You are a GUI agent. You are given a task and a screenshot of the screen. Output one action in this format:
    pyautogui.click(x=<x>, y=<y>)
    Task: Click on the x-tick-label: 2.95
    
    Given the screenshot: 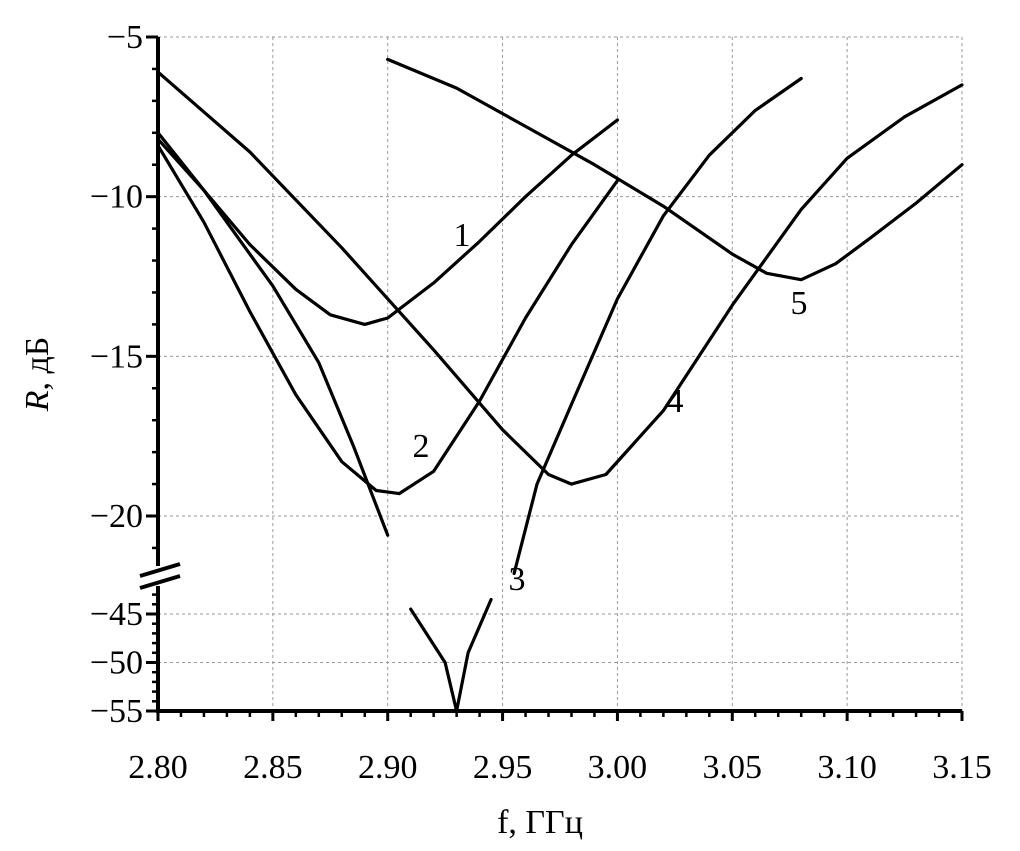 What is the action you would take?
    pyautogui.click(x=503, y=767)
    